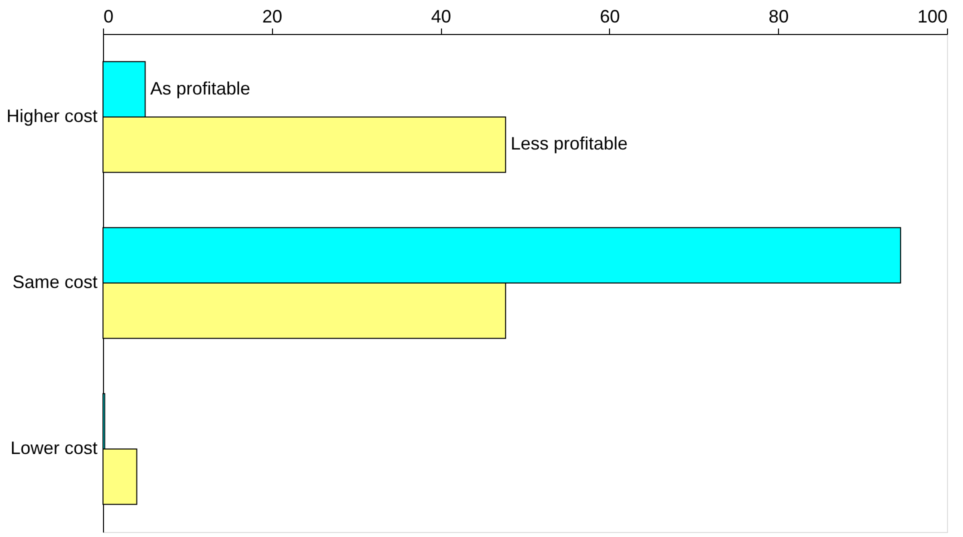  I want to click on y-tick-label: Same cost, so click(55, 282).